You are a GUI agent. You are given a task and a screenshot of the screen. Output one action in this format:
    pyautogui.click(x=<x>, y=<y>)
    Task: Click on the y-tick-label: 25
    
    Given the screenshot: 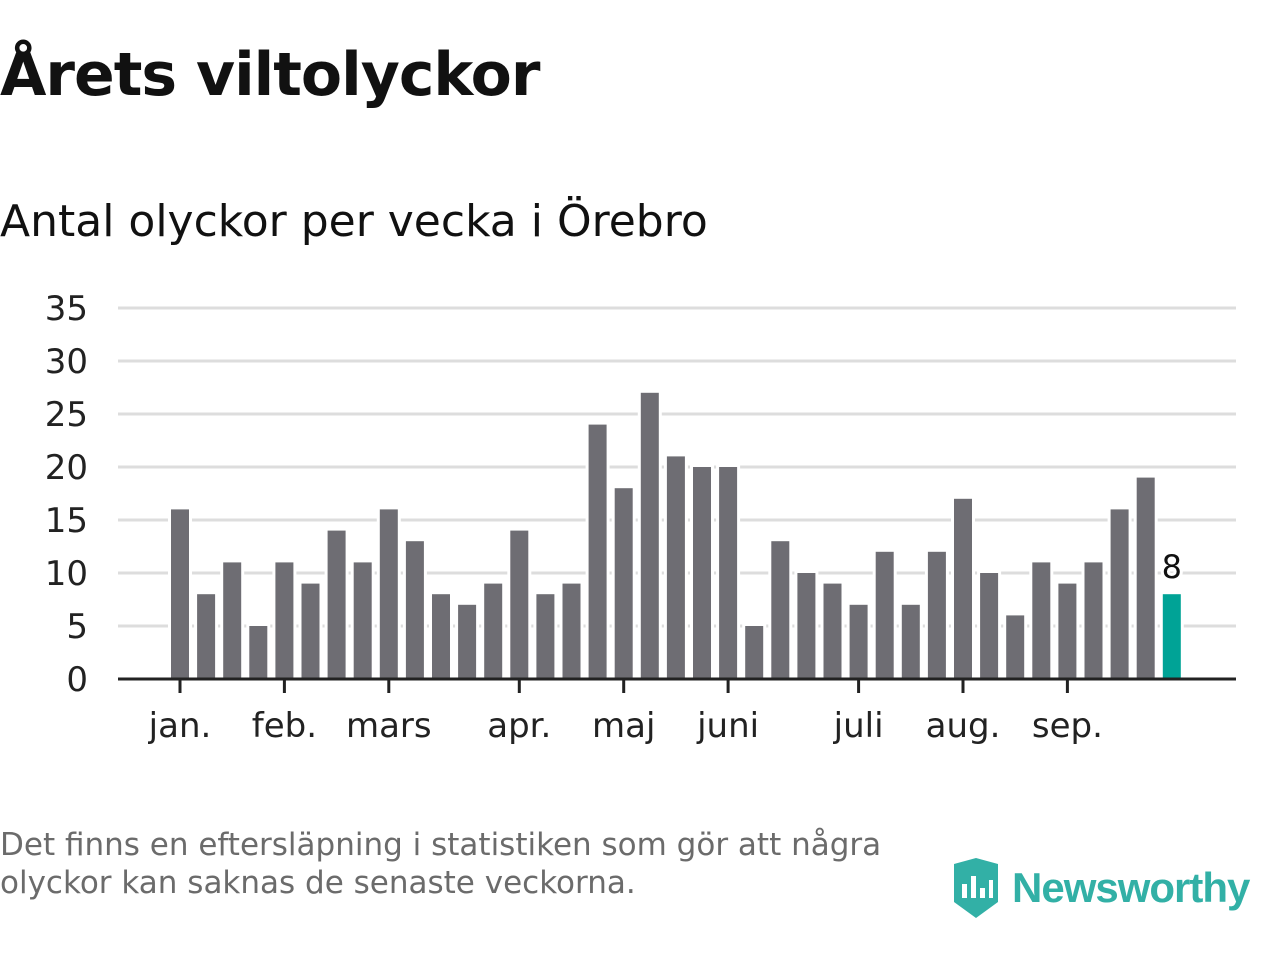 What is the action you would take?
    pyautogui.click(x=66, y=415)
    